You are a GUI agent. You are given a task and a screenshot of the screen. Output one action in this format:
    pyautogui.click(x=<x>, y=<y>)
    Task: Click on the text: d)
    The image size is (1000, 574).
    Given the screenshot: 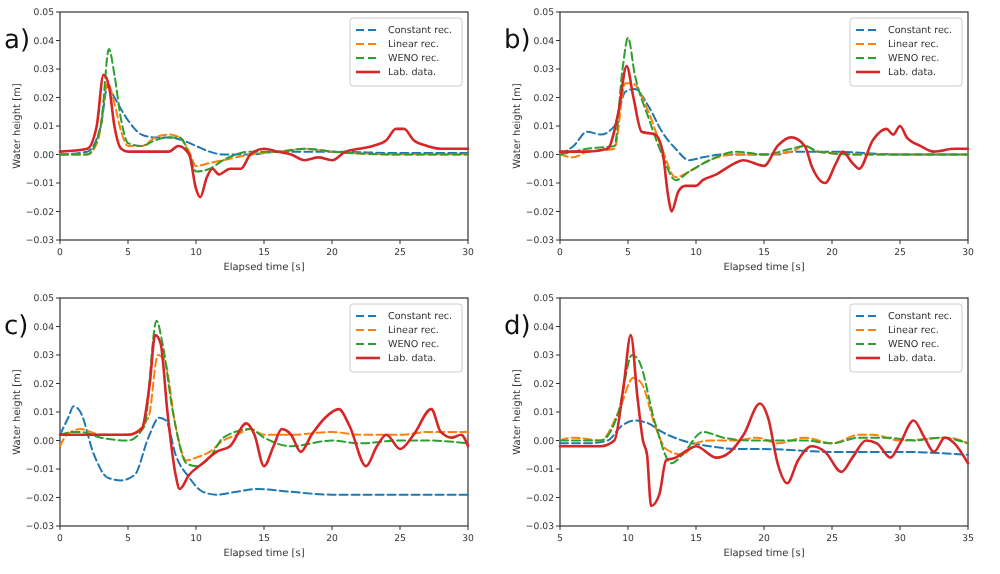 What is the action you would take?
    pyautogui.click(x=517, y=327)
    